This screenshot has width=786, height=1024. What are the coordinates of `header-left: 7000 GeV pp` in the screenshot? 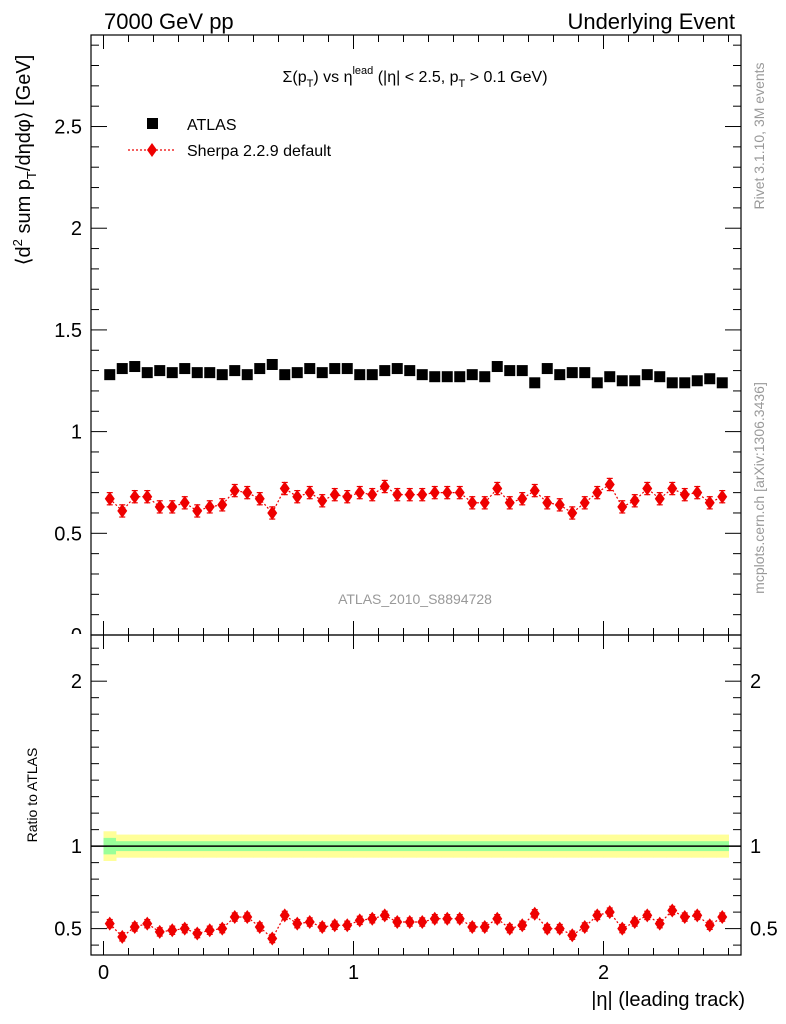 It's located at (169, 21).